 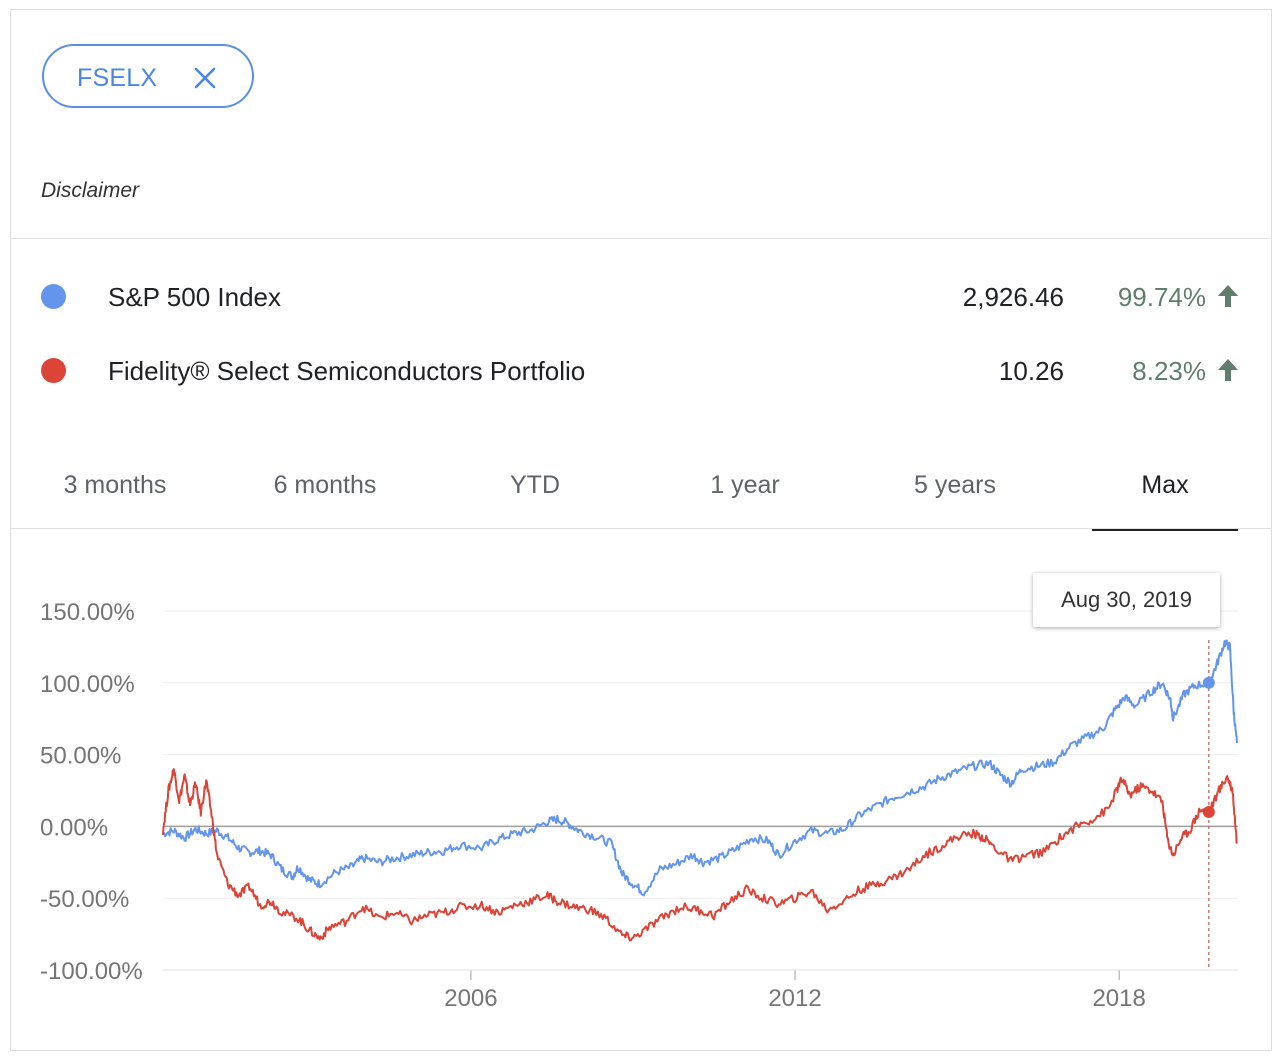 What do you see at coordinates (955, 485) in the screenshot?
I see `tab-5-years: 5 years` at bounding box center [955, 485].